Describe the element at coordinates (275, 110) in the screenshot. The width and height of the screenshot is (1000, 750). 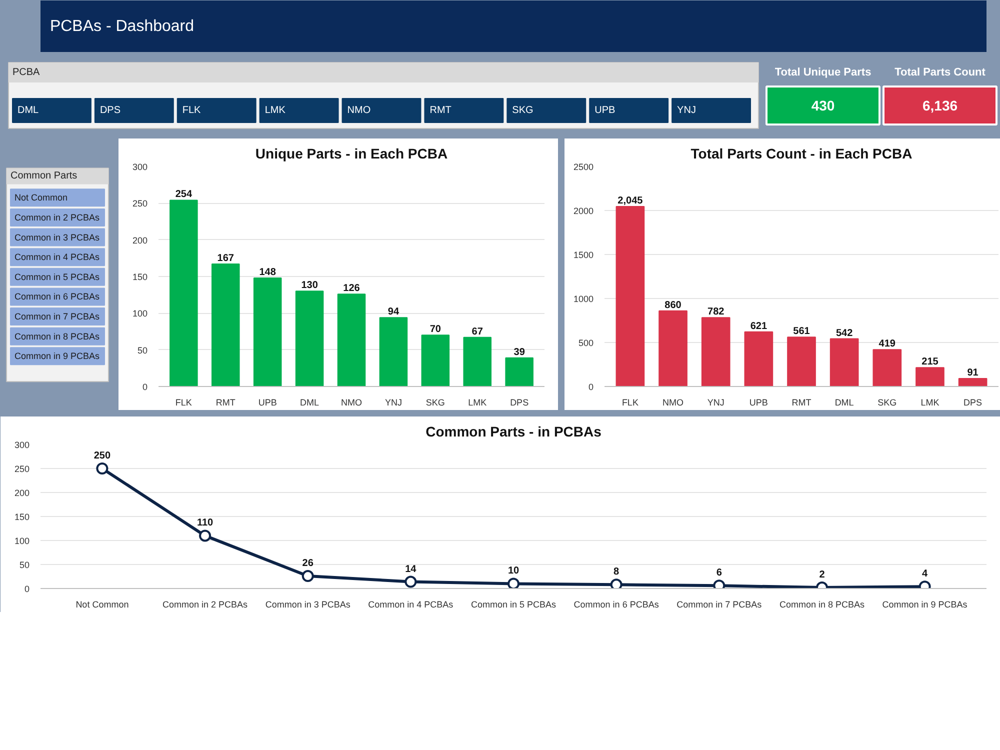
I see `text: LMK` at that location.